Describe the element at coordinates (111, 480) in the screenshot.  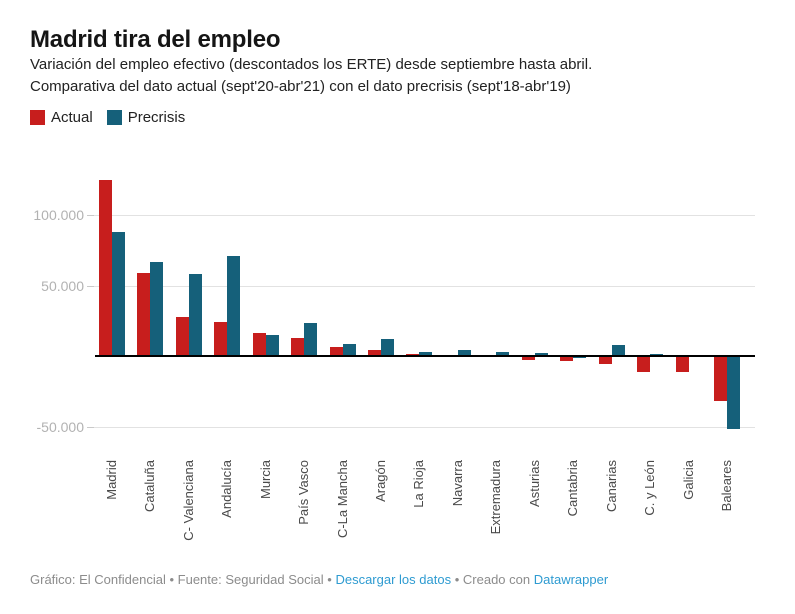
I see `x-axis-label-0: Madrid` at that location.